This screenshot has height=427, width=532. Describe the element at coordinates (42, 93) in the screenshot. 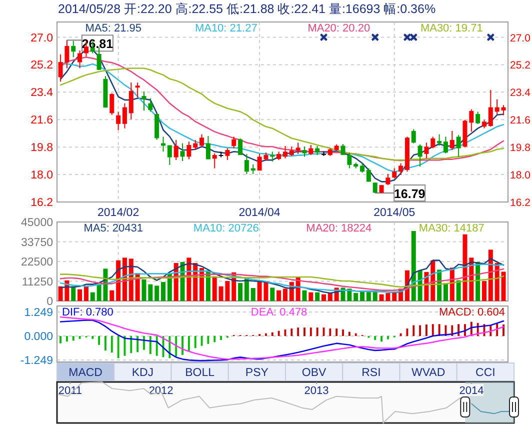

I see `y-tick-label: 23.4` at that location.